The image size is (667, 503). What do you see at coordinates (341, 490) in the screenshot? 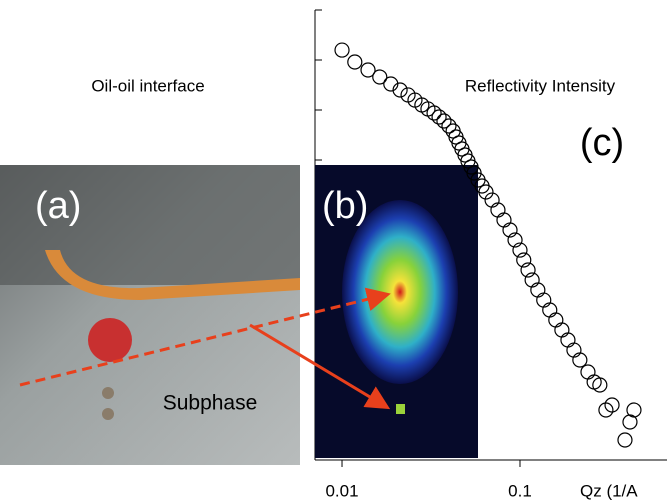
I see `x-tick-label: 0.01` at bounding box center [341, 490].